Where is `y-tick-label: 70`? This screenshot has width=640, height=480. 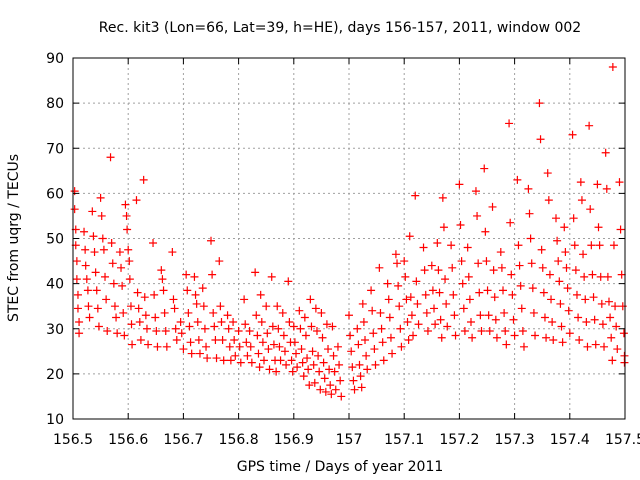 y-tick-label: 70 is located at coordinates (55, 149).